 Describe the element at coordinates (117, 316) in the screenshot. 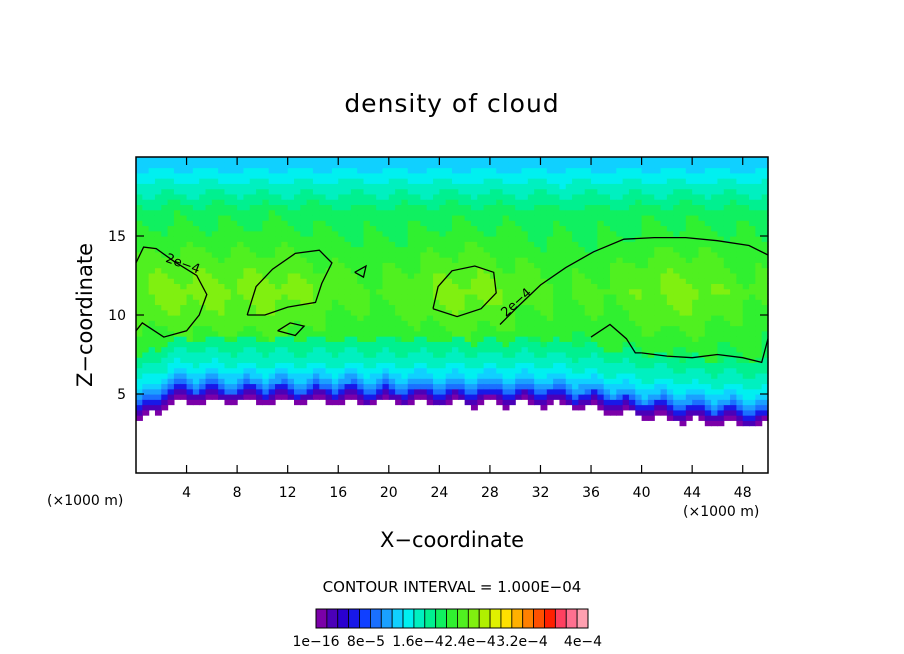

I see `y-tick-label: 10` at that location.